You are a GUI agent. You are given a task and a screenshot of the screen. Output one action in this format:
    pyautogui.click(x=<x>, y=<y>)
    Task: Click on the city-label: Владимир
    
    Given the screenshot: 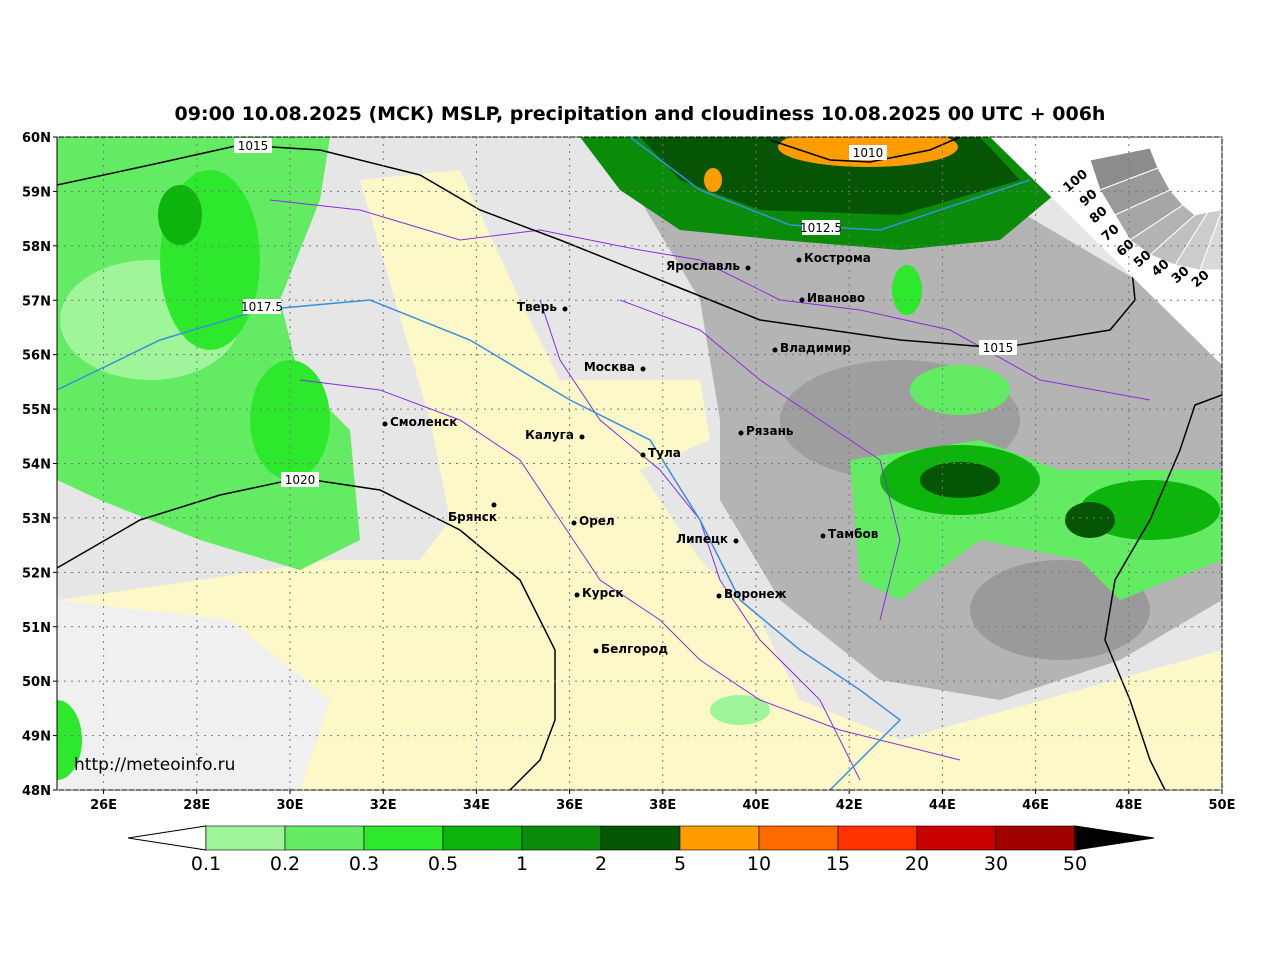 What is the action you would take?
    pyautogui.click(x=815, y=348)
    